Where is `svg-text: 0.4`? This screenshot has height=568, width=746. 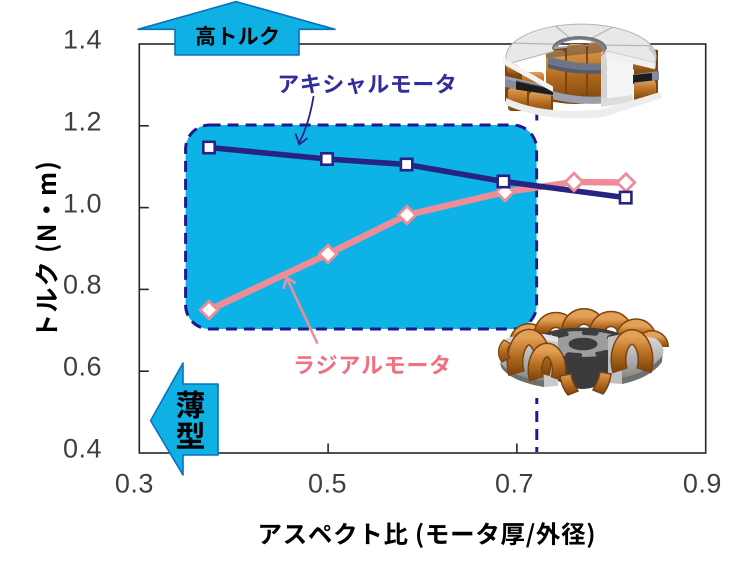
svg-text: 0.4 is located at coordinates (82, 449).